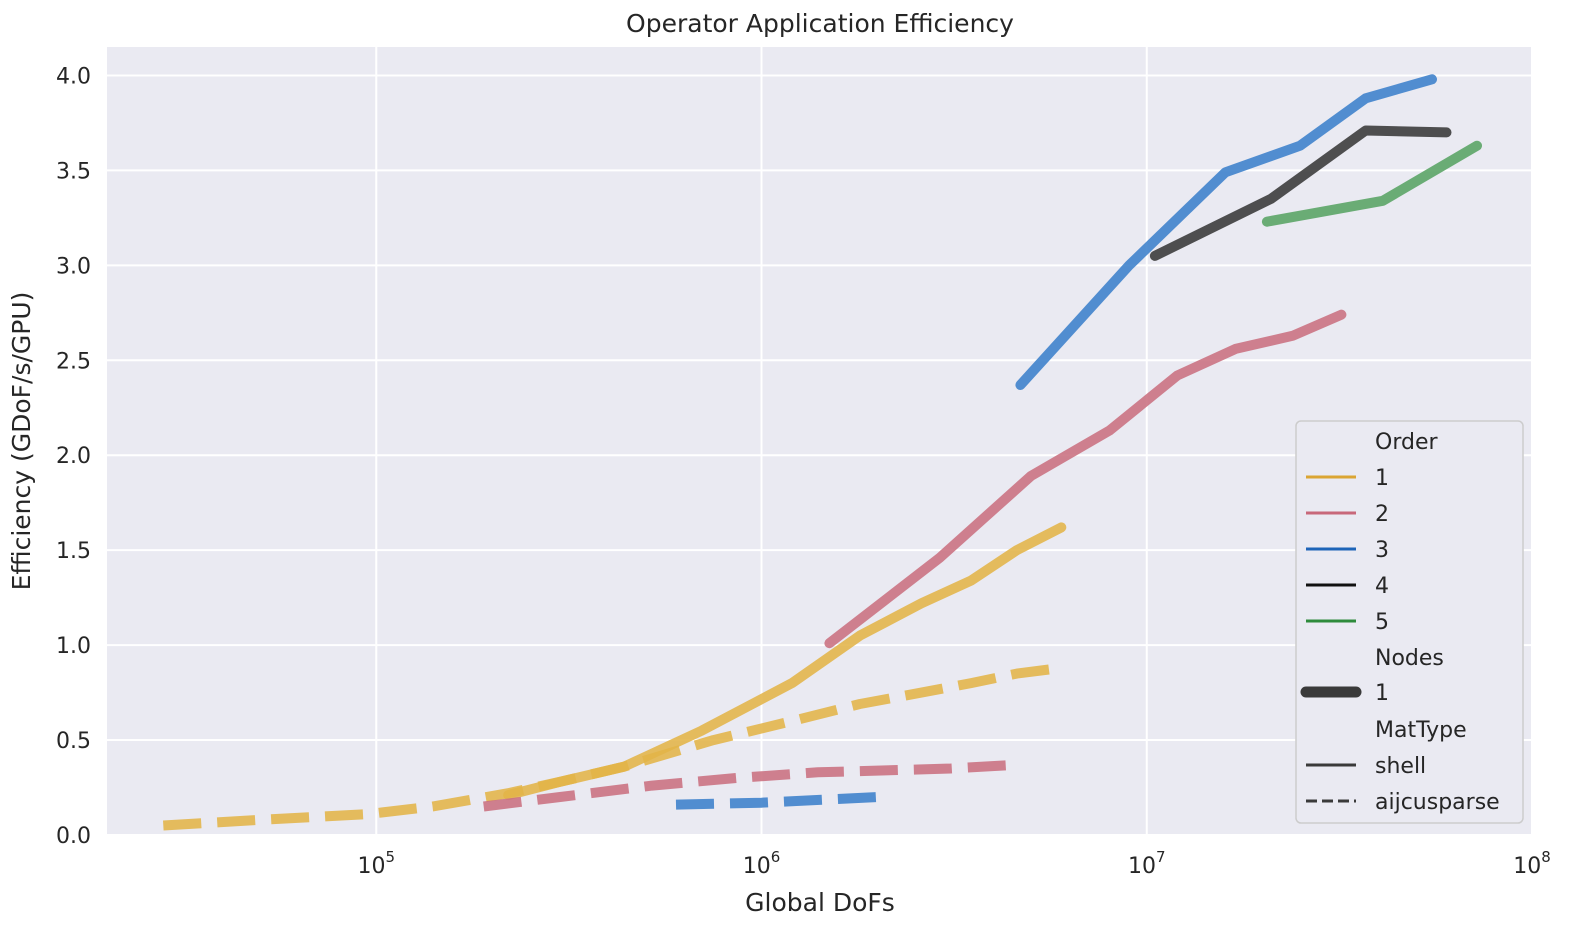 The height and width of the screenshot is (934, 1584). I want to click on y-tick-label: 0.5, so click(73, 741).